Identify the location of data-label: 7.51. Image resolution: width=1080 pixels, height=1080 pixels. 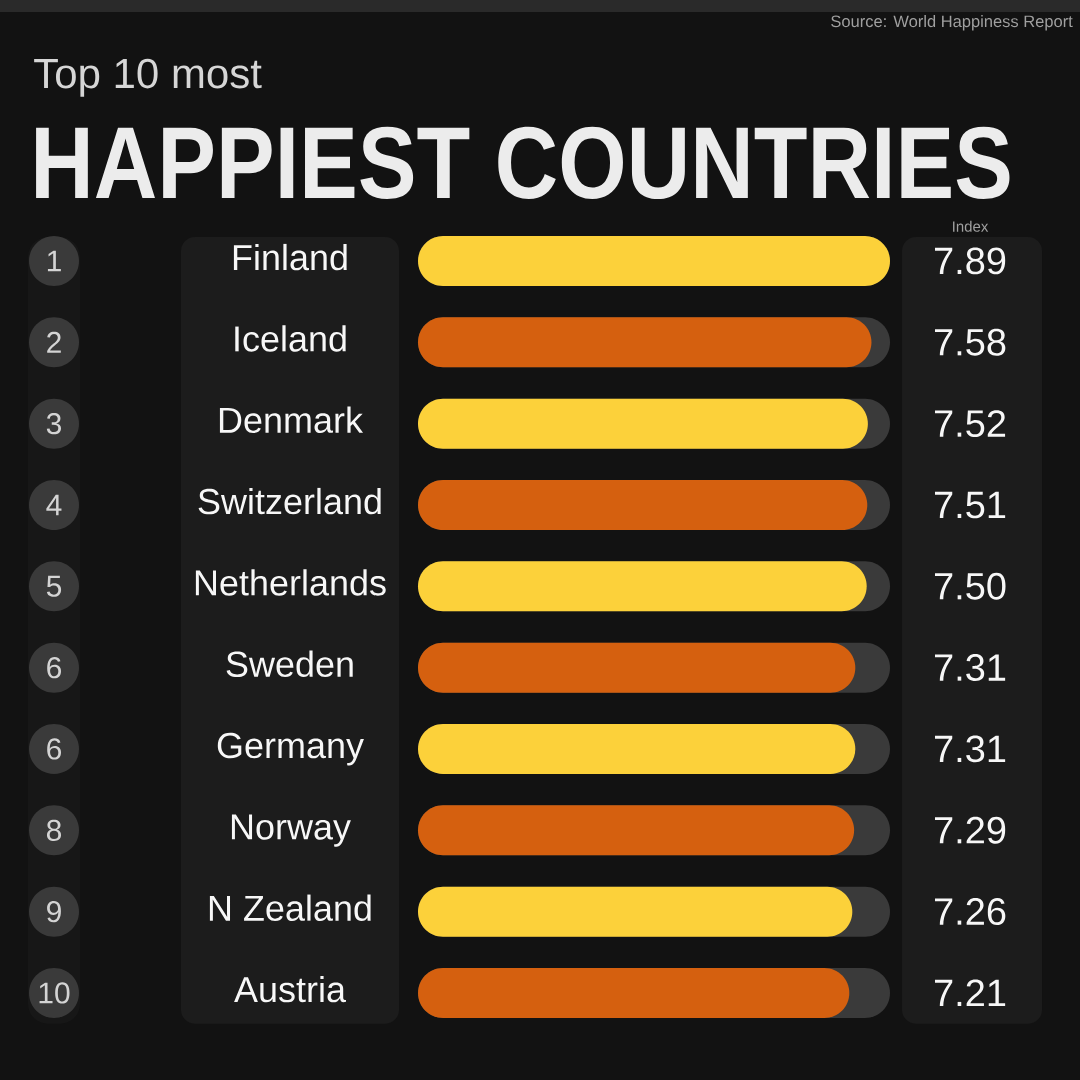
(970, 505).